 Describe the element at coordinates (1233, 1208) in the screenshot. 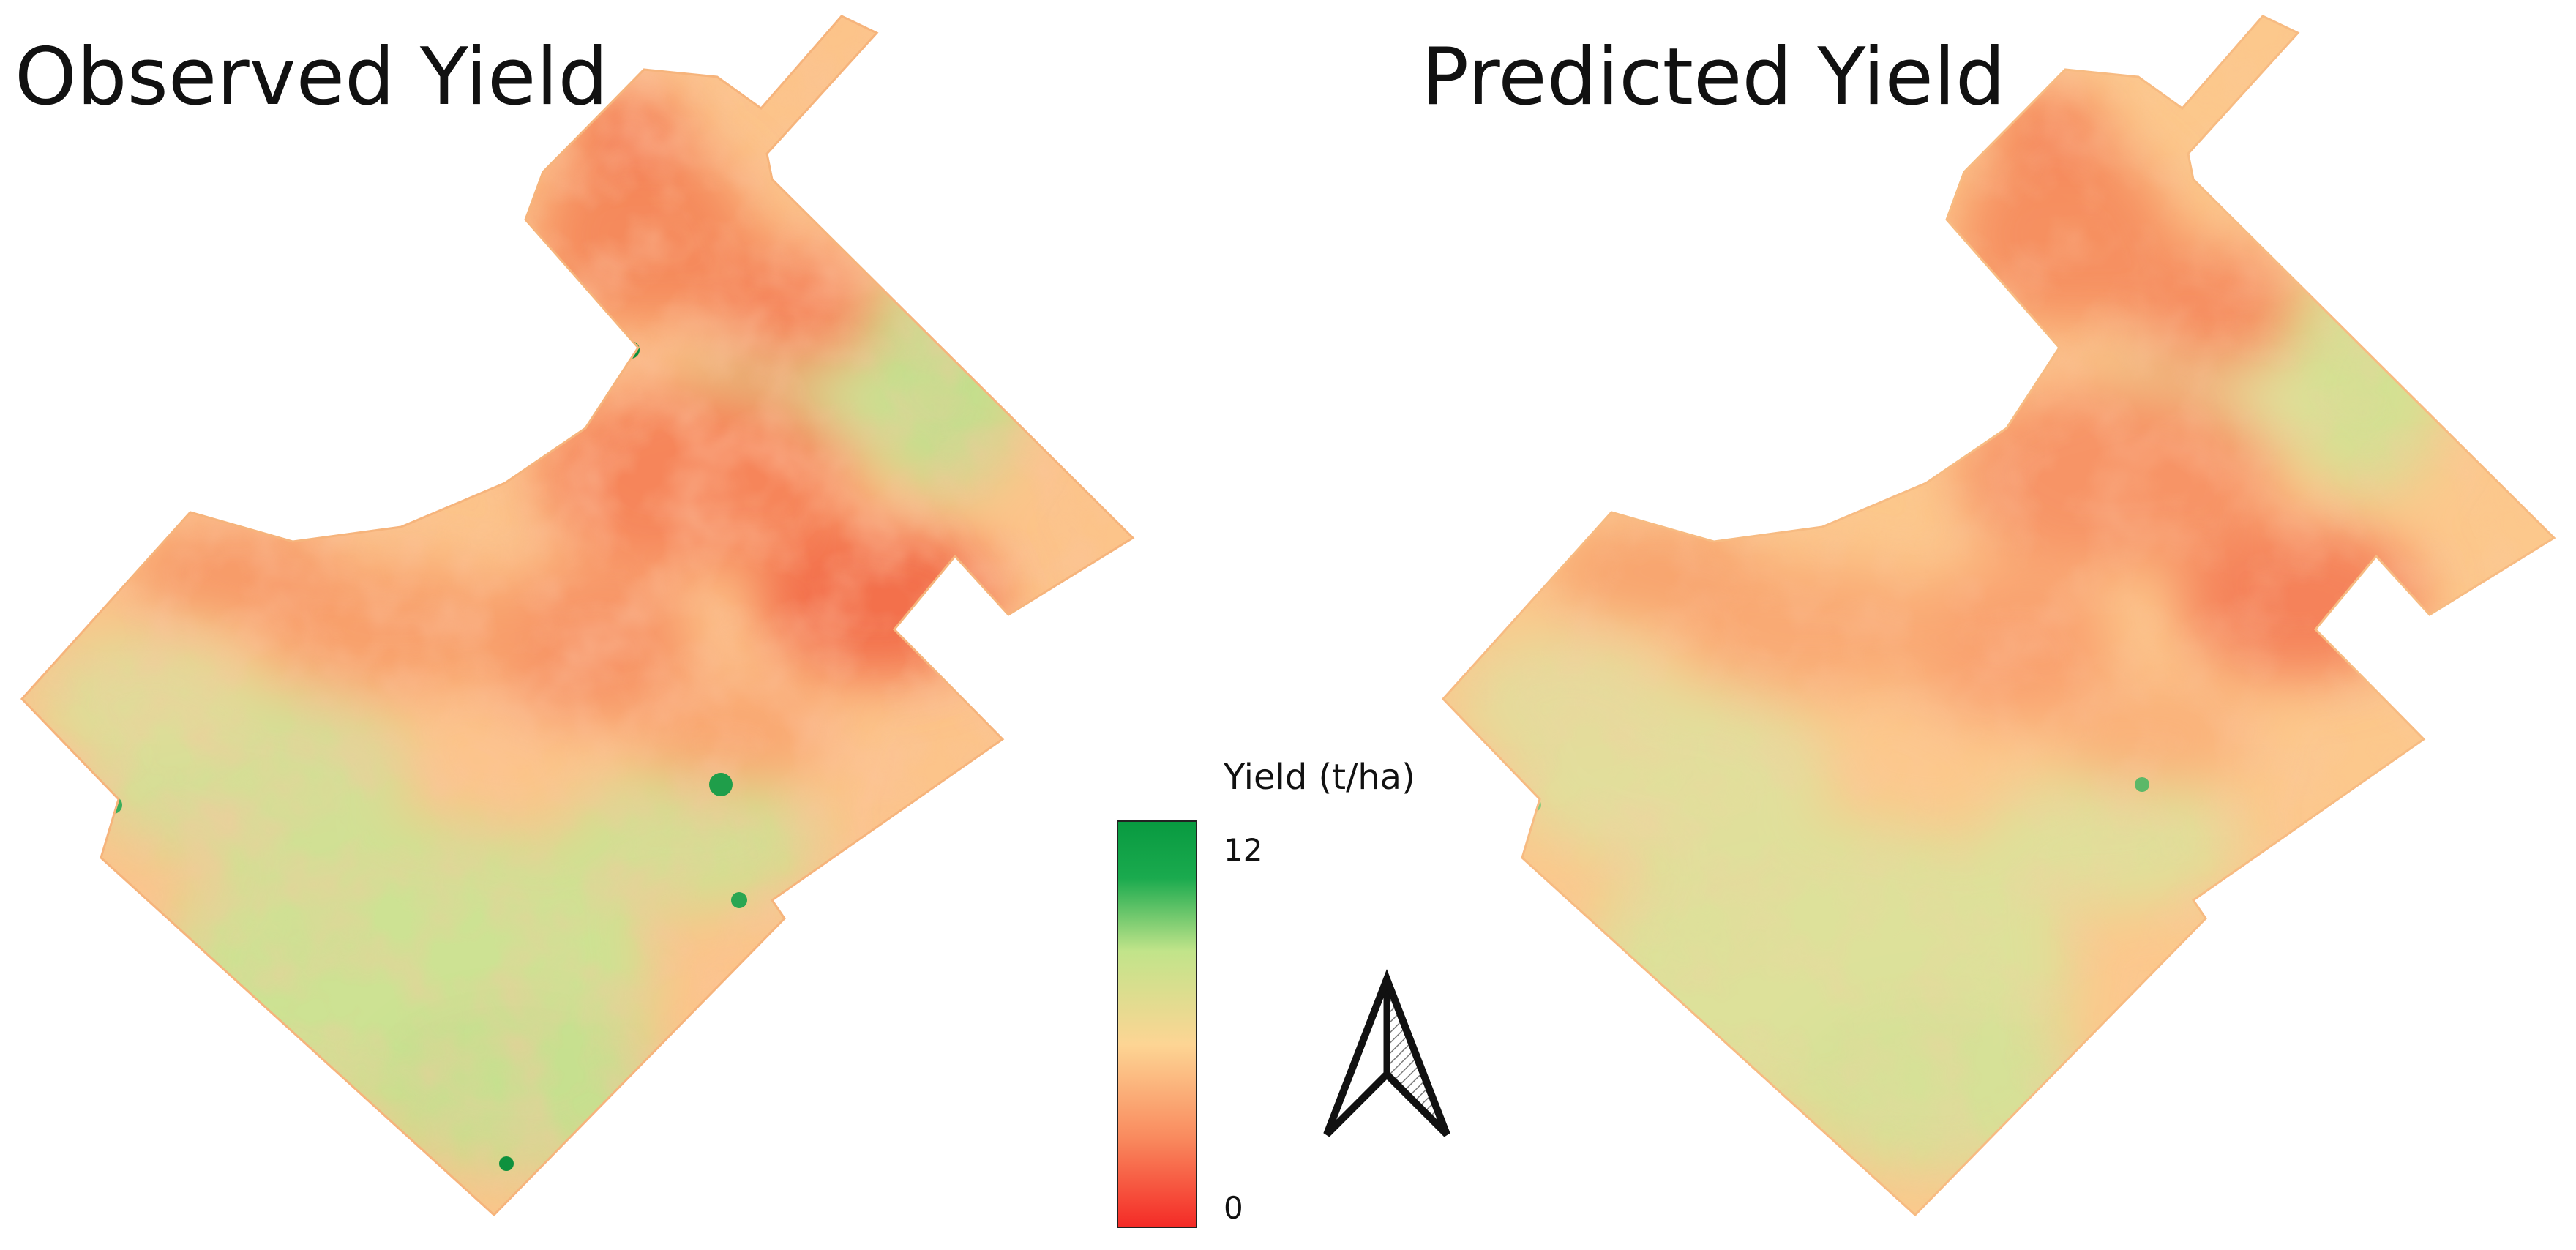

I see `legend-min-label: 0` at that location.